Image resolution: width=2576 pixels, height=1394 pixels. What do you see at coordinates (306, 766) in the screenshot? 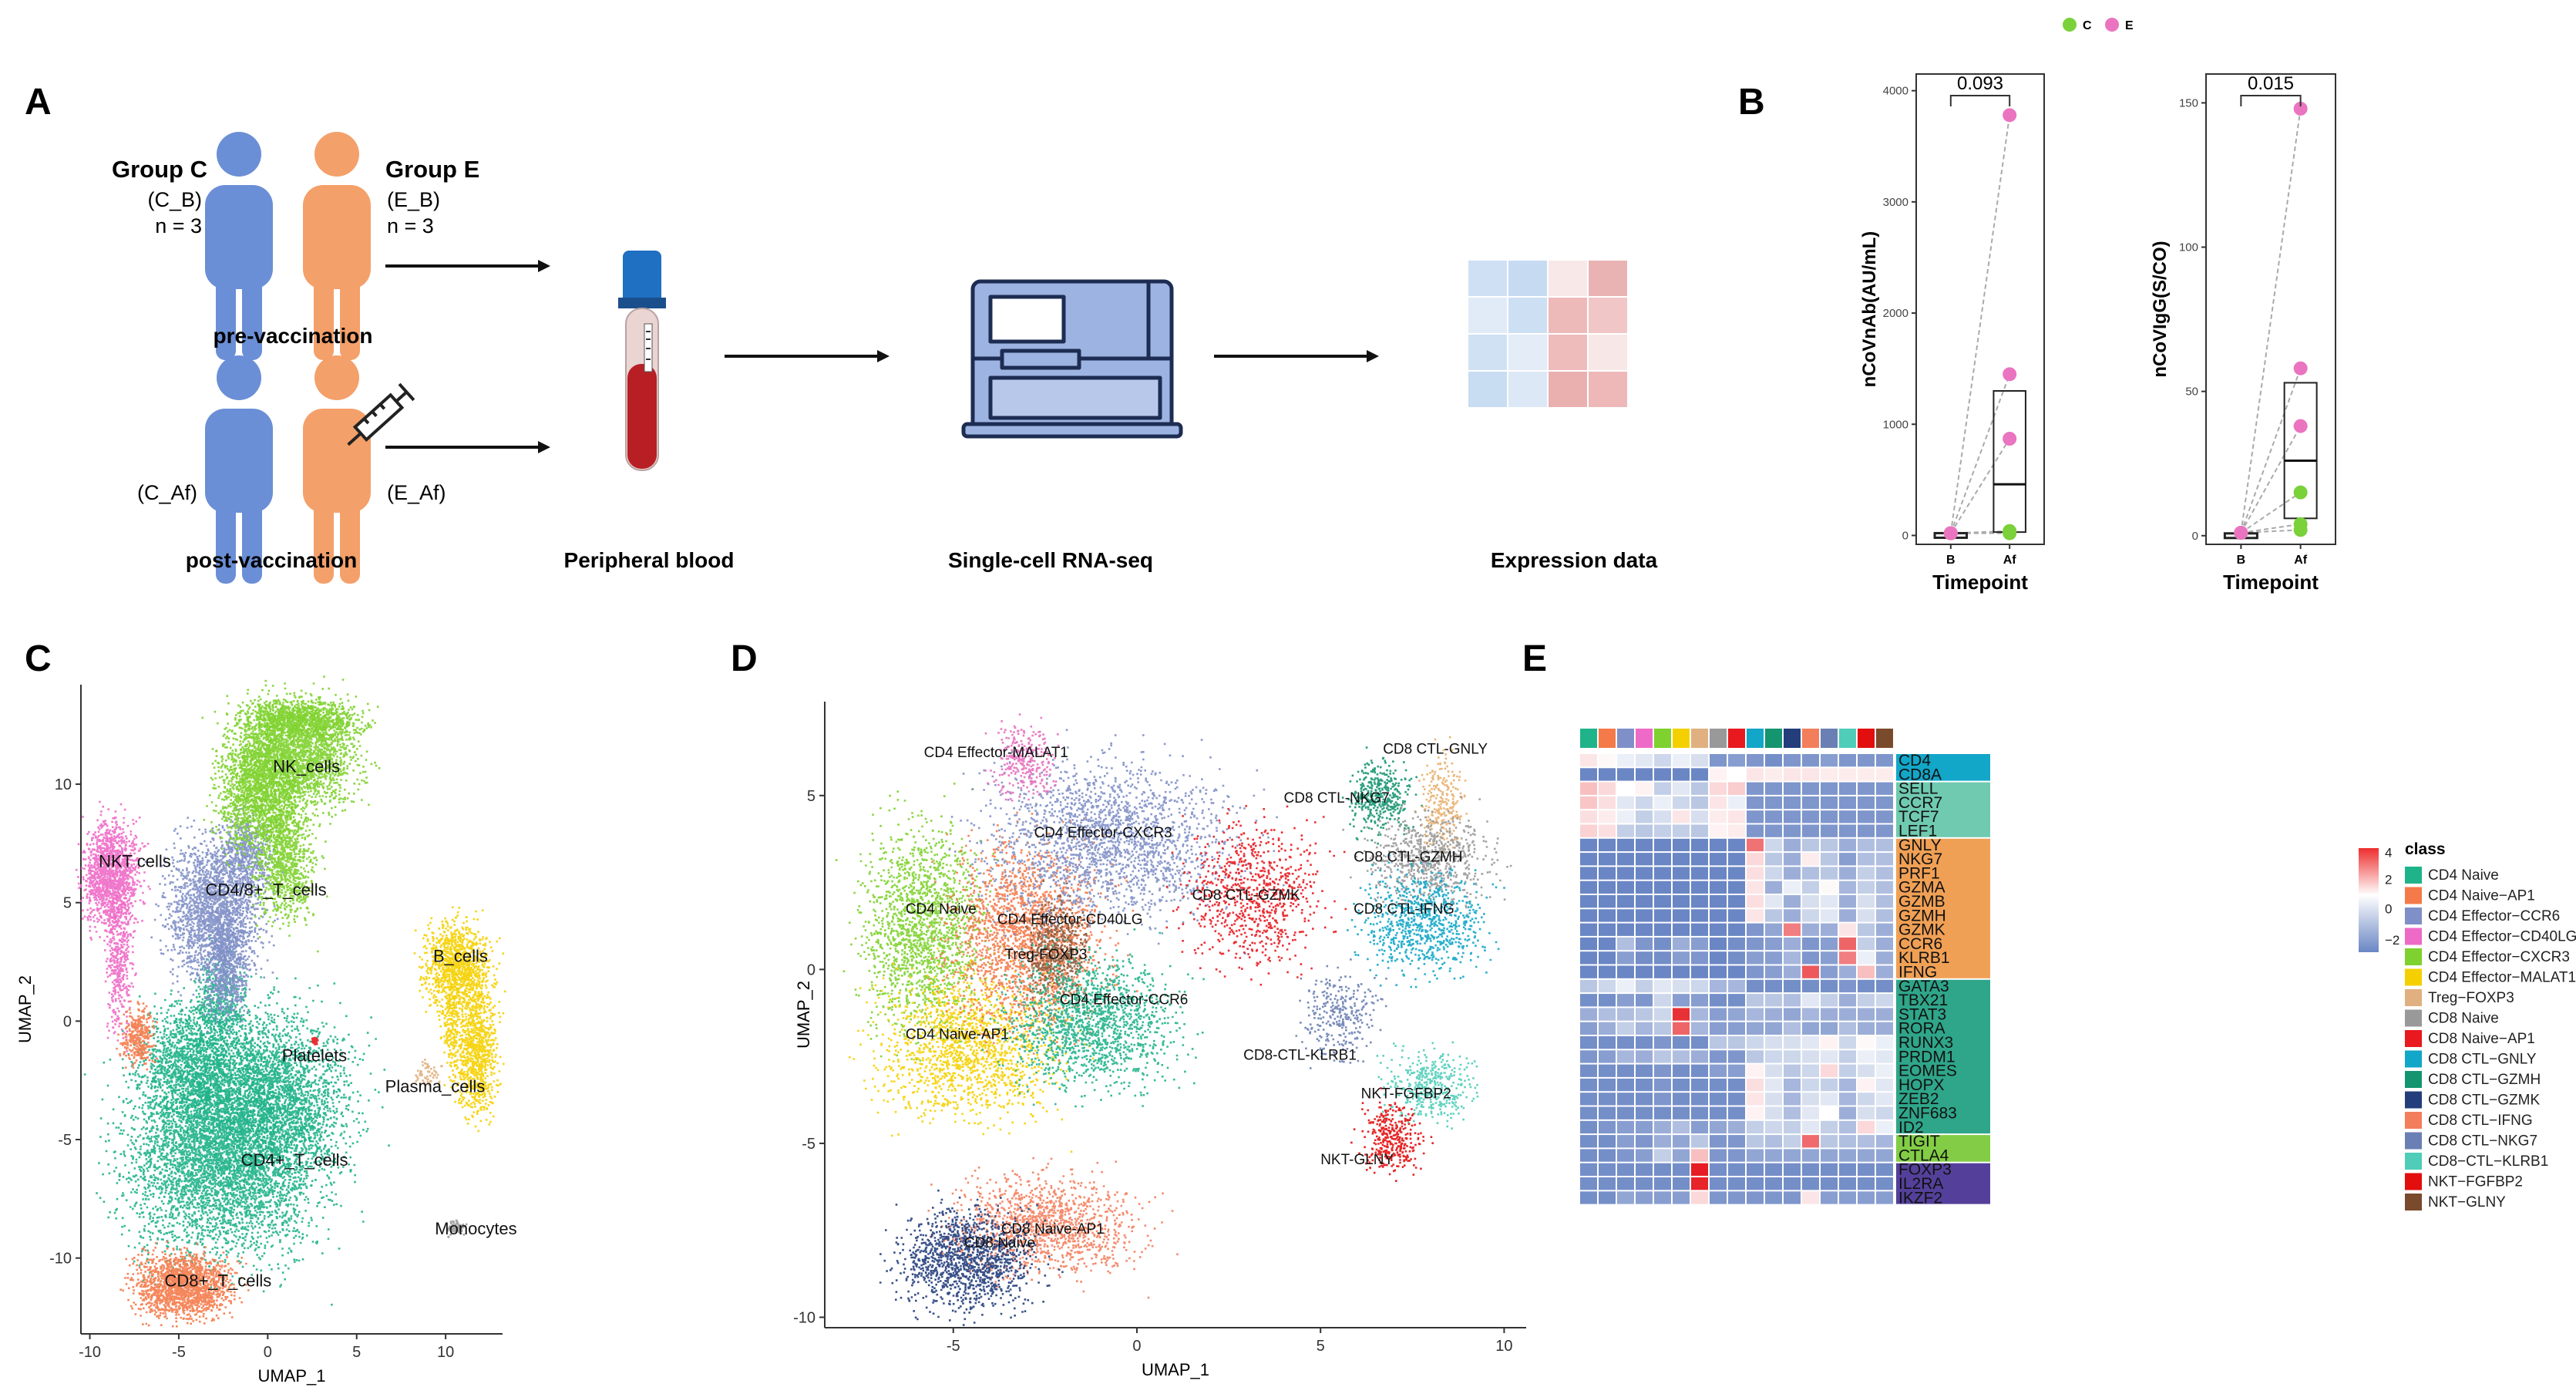
I see `cluster-label: NK_cells` at bounding box center [306, 766].